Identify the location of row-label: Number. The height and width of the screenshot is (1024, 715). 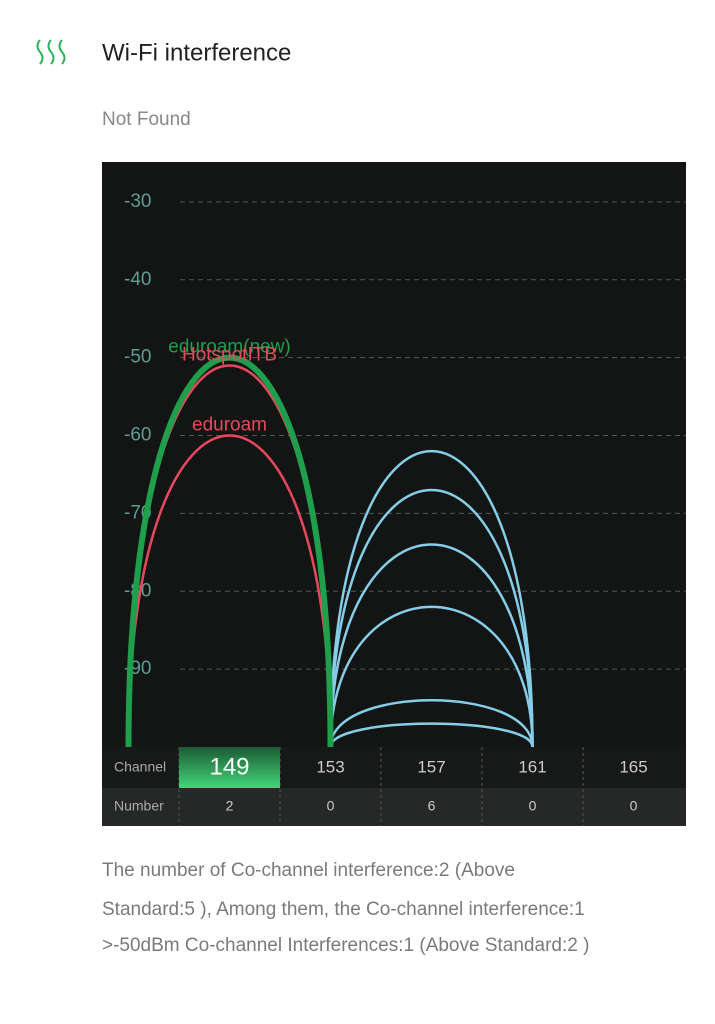
(139, 806).